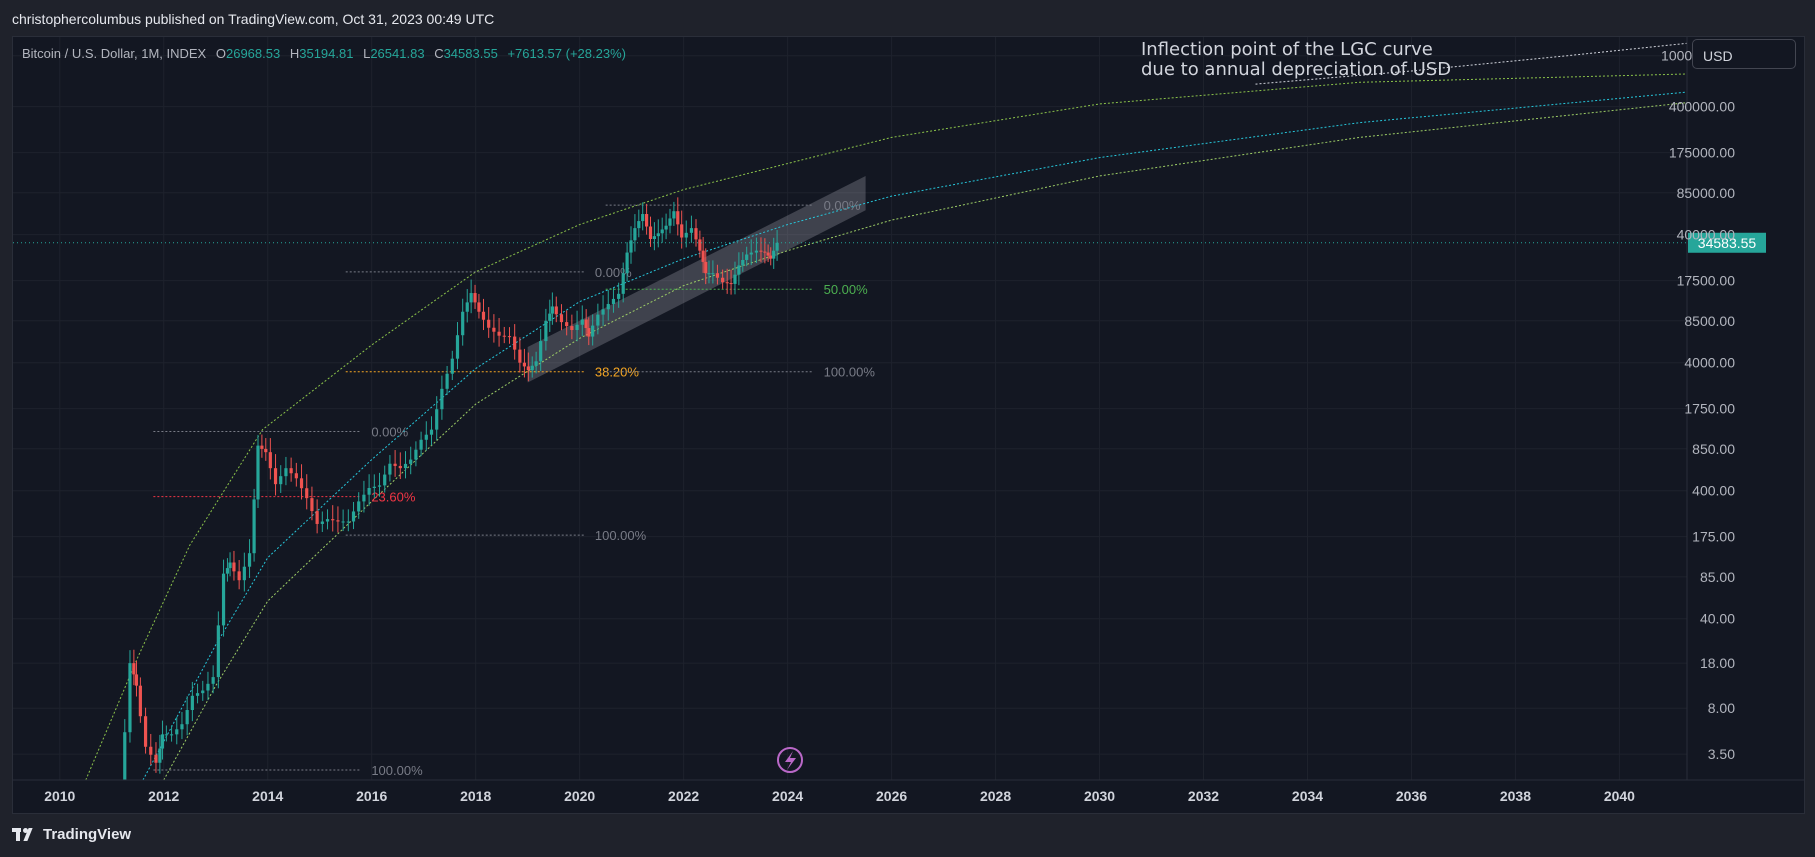 The image size is (1815, 857). What do you see at coordinates (294, 53) in the screenshot?
I see `high-label: H` at bounding box center [294, 53].